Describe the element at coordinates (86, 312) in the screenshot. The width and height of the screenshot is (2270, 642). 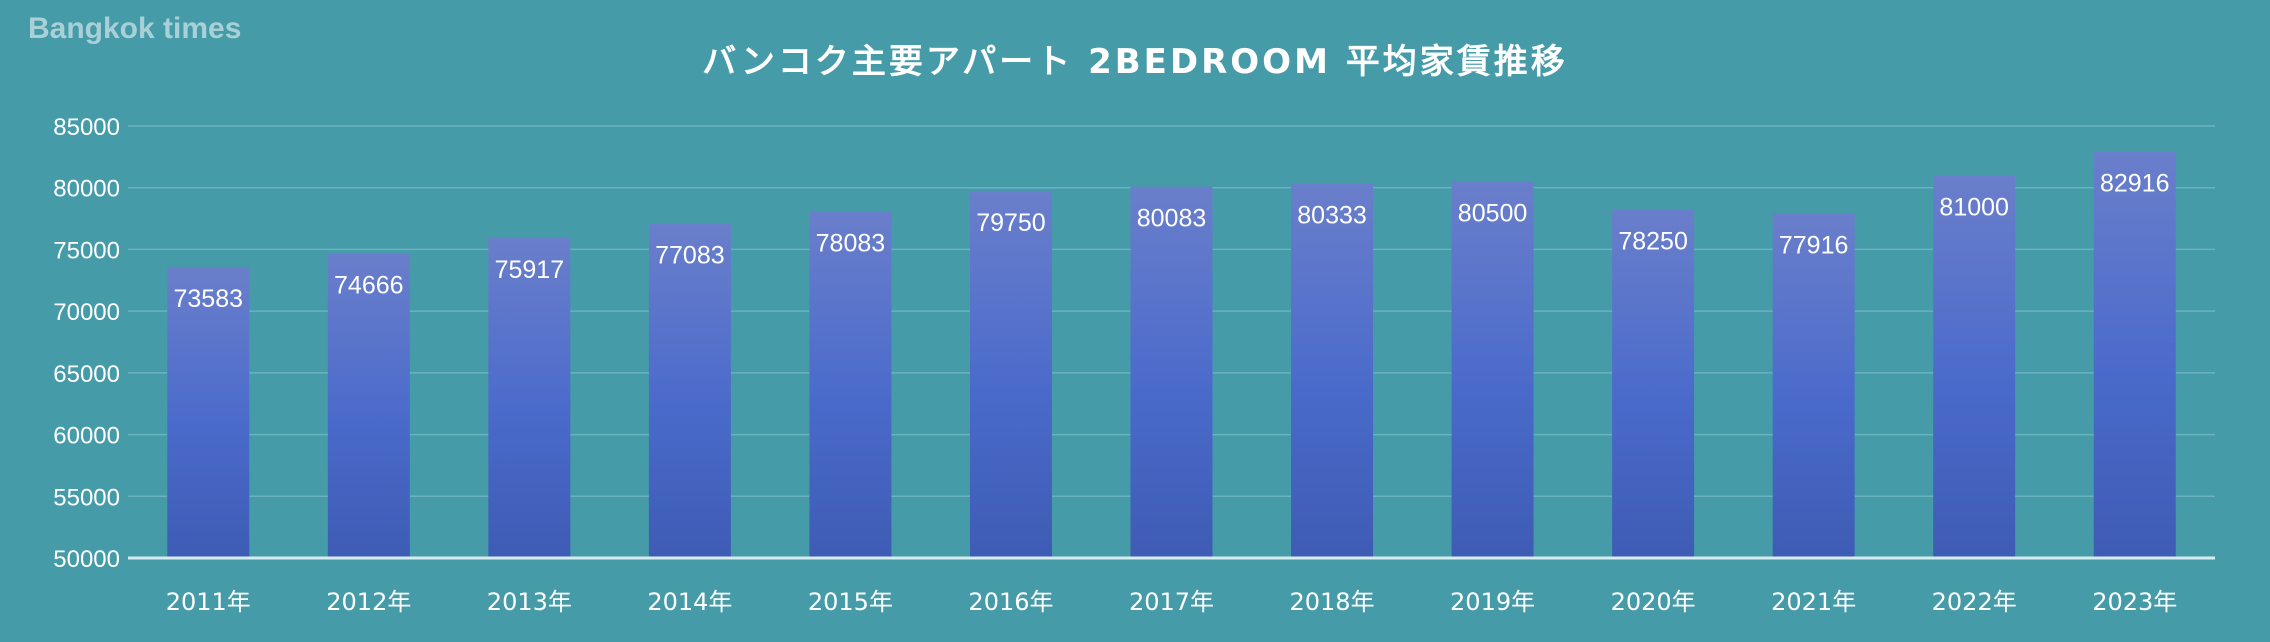
I see `y-tick-label: 70000` at that location.